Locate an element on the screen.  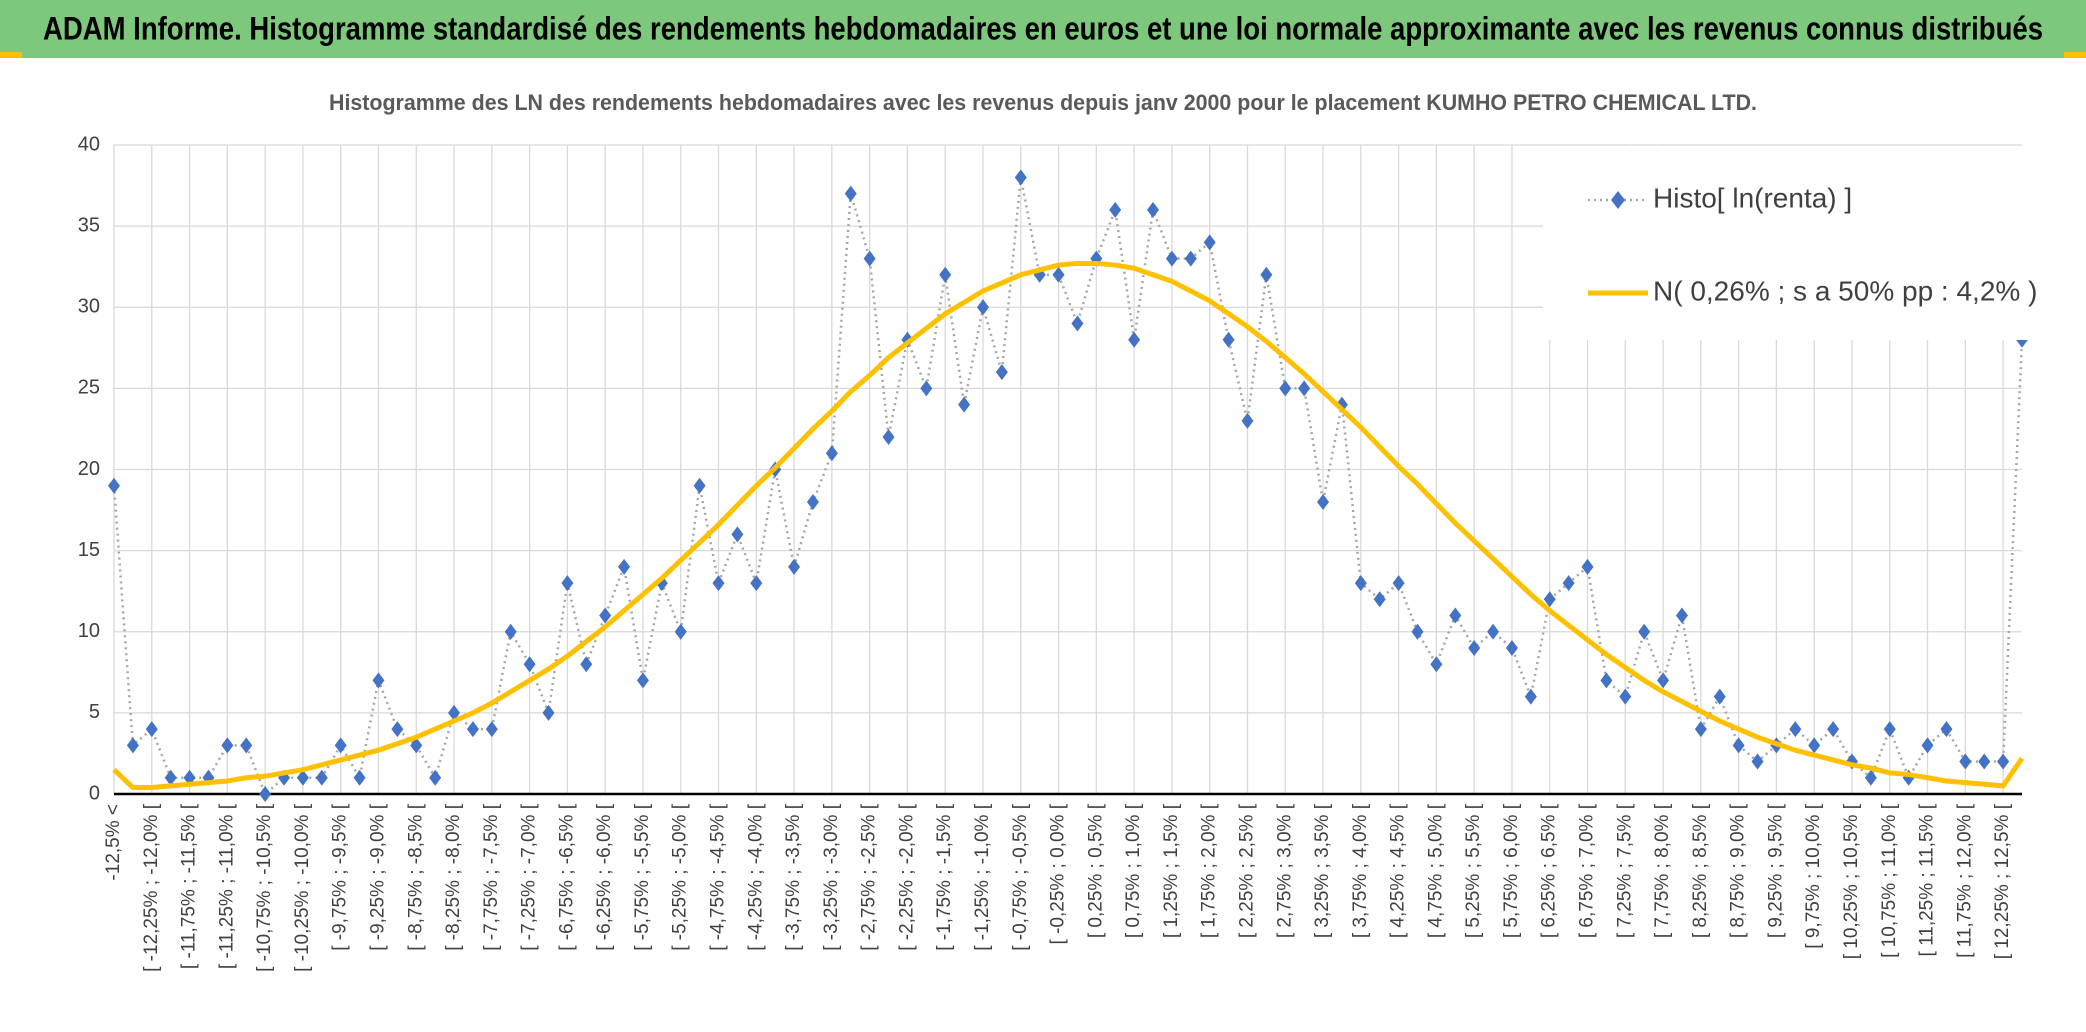
y-tick-label: 0 is located at coordinates (94, 793).